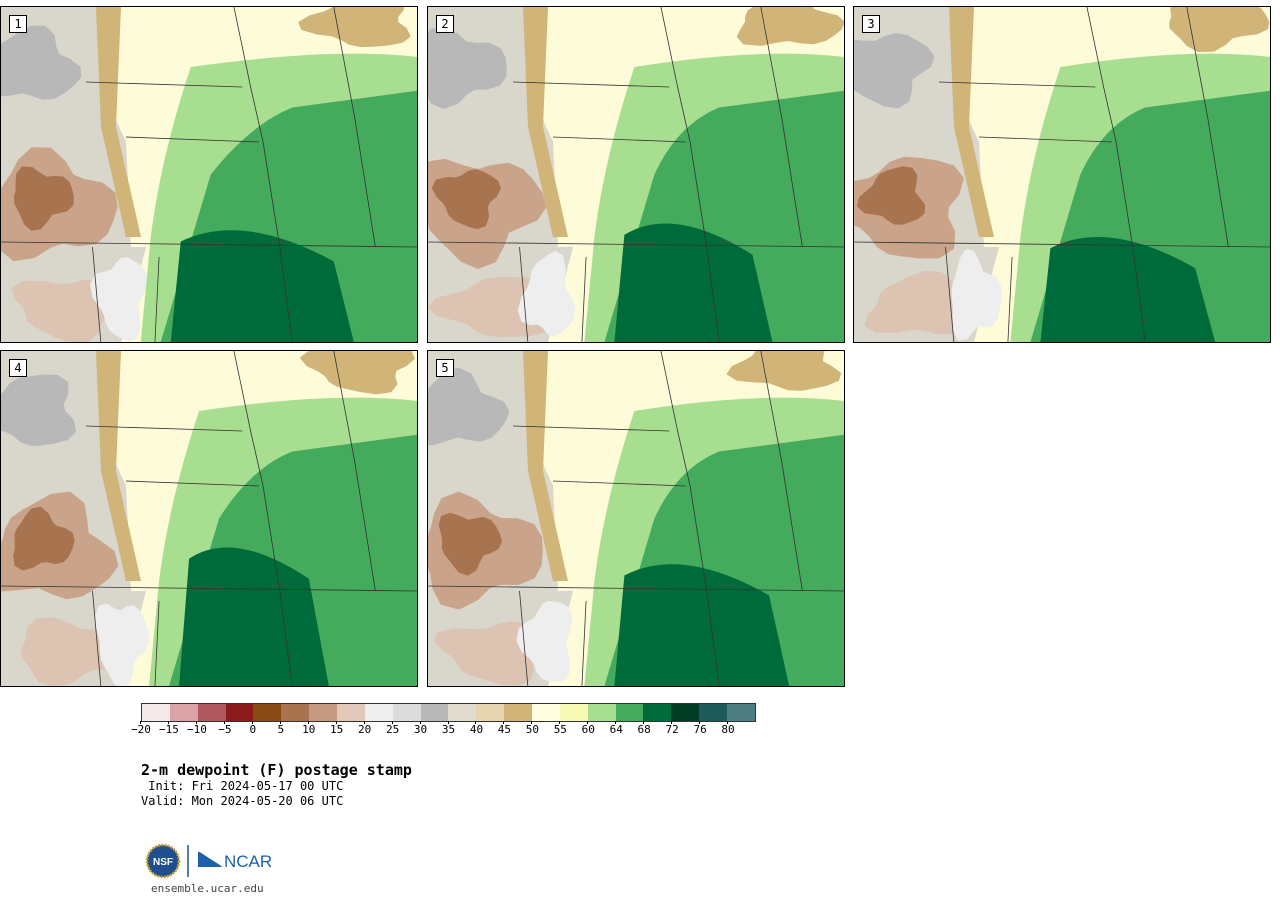  Describe the element at coordinates (445, 368) in the screenshot. I see `panel-label: 5` at that location.